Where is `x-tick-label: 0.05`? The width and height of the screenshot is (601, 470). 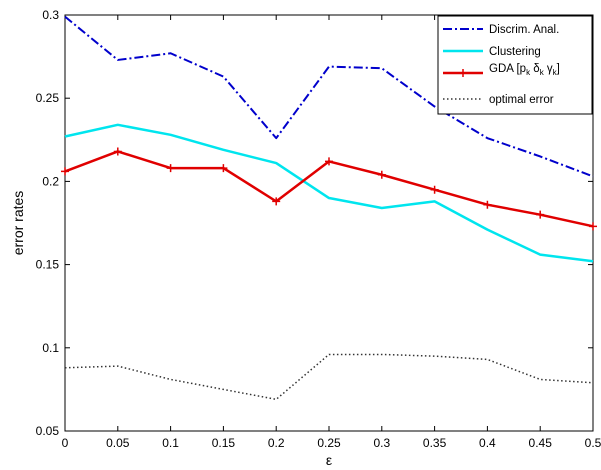
x-tick-label: 0.05 is located at coordinates (118, 443).